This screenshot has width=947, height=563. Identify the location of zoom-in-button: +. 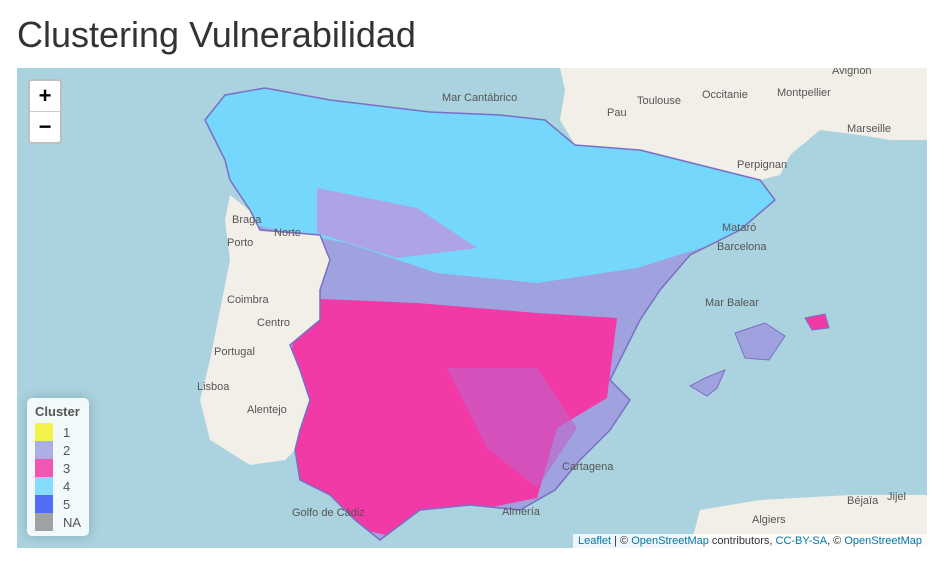
(45, 96).